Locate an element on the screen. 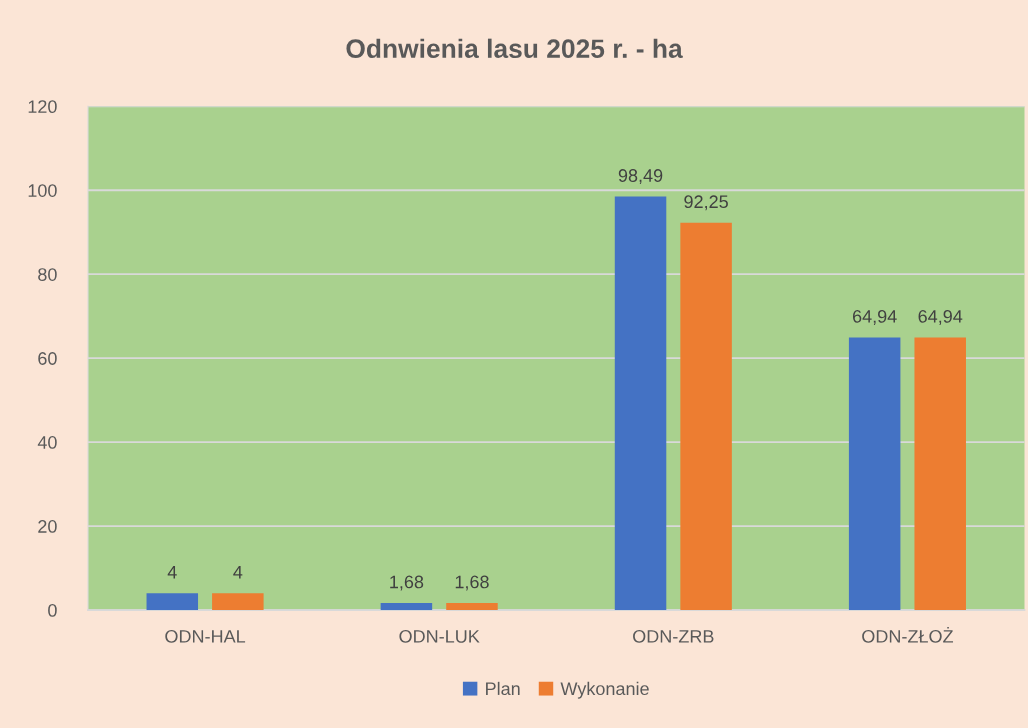 The image size is (1028, 728). legend-label: Wykonanie is located at coordinates (604, 690).